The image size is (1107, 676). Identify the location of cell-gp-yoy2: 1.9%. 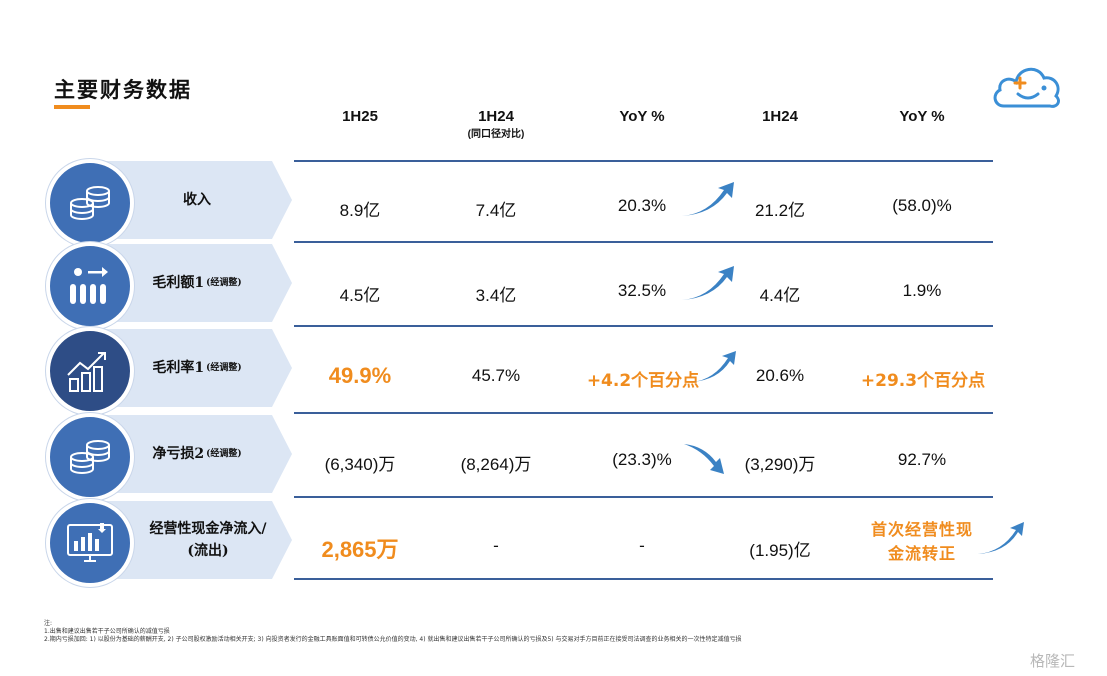
(922, 290).